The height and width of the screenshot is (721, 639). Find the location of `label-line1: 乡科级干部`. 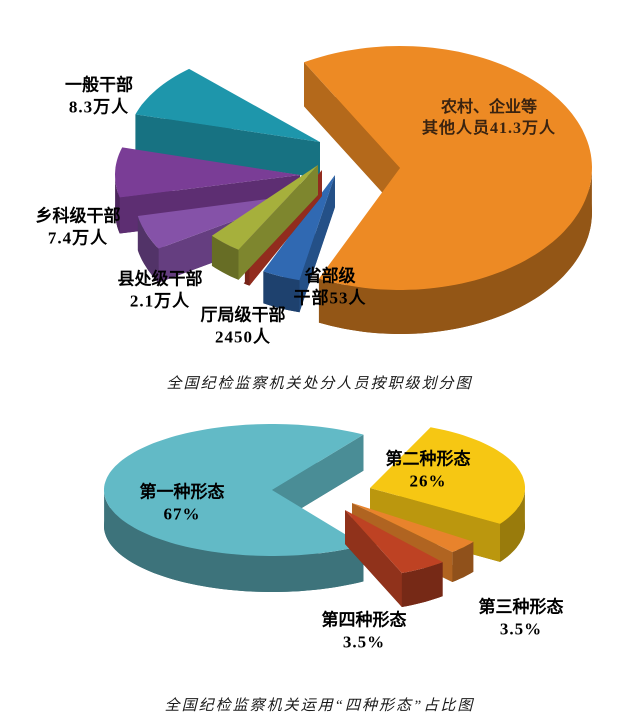

label-line1: 乡科级干部 is located at coordinates (78, 216).